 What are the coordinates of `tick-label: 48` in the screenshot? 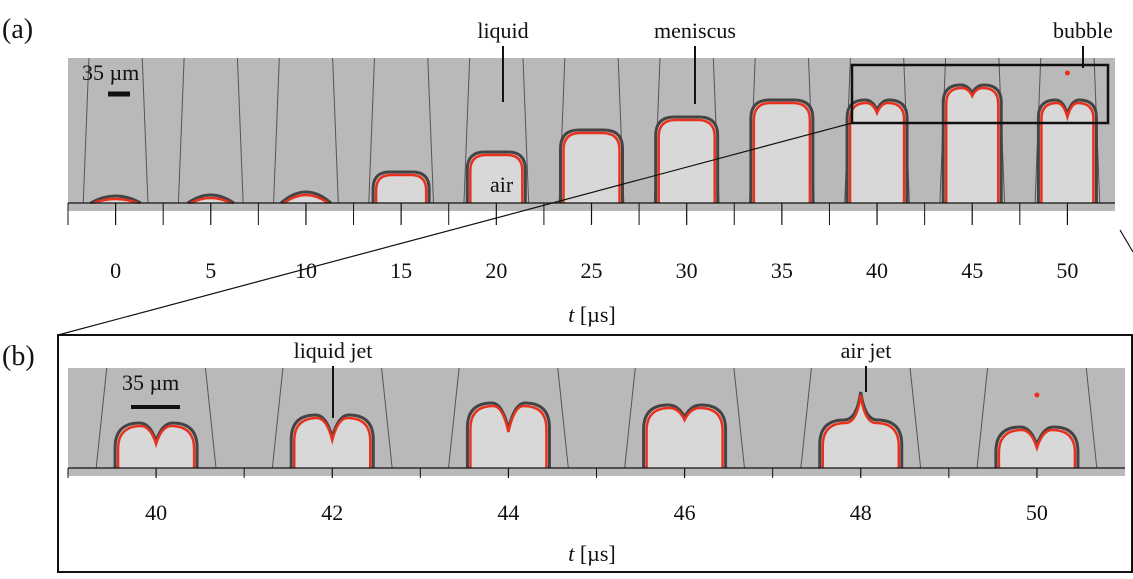 It's located at (861, 512).